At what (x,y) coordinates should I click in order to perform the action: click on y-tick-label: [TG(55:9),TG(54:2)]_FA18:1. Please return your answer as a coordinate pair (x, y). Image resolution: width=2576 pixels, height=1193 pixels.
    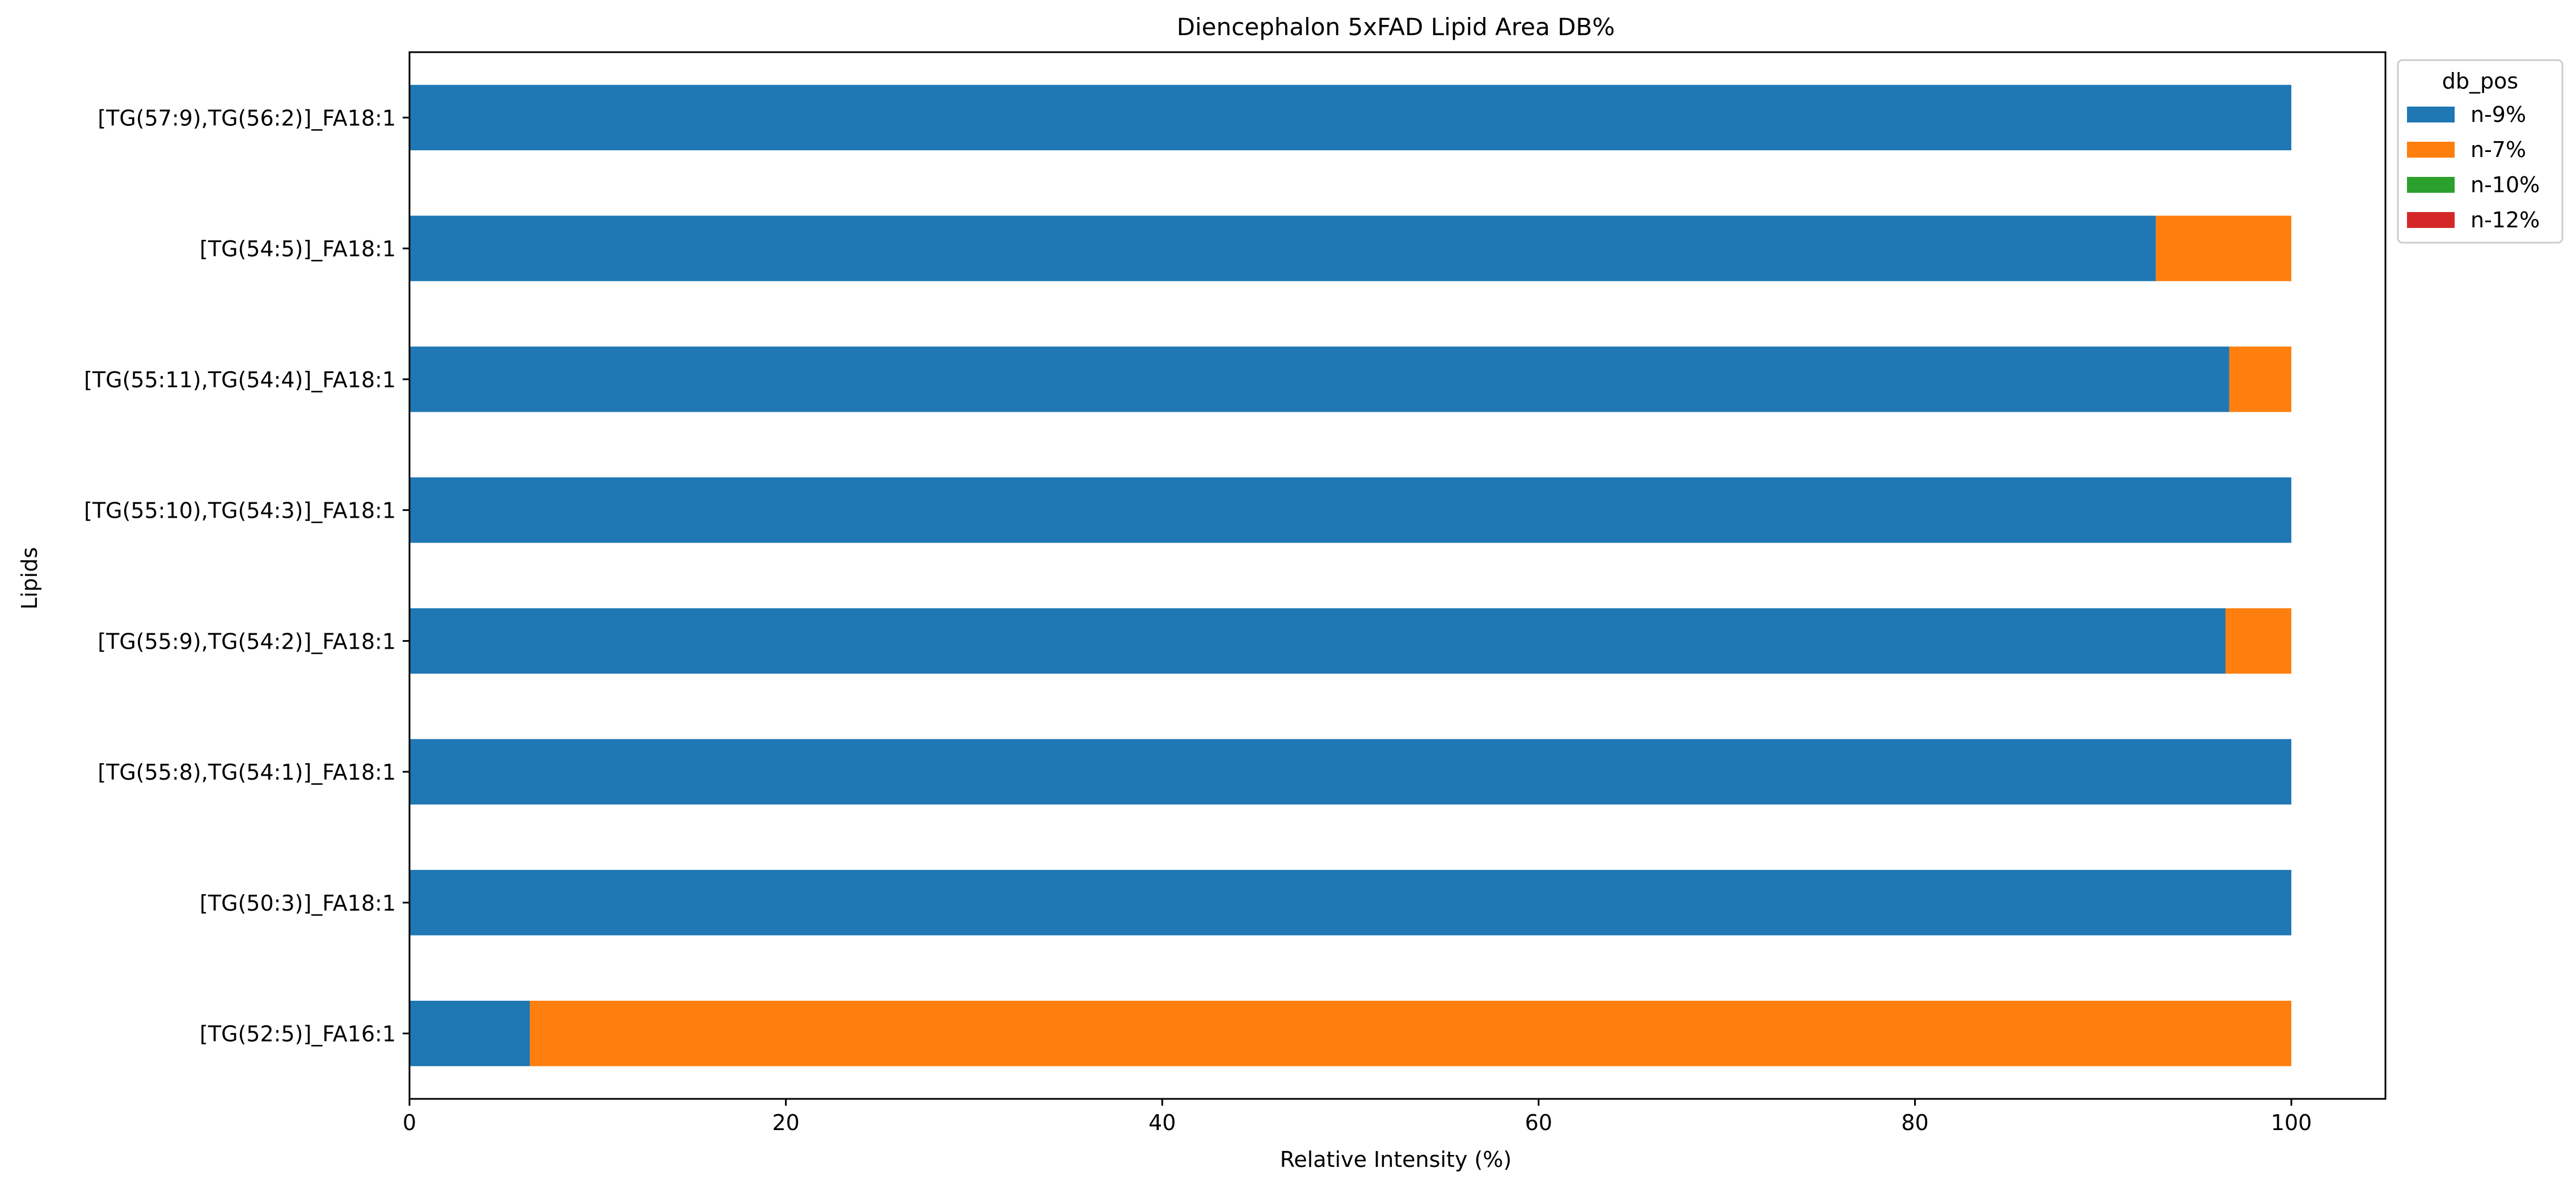
    Looking at the image, I should click on (247, 641).